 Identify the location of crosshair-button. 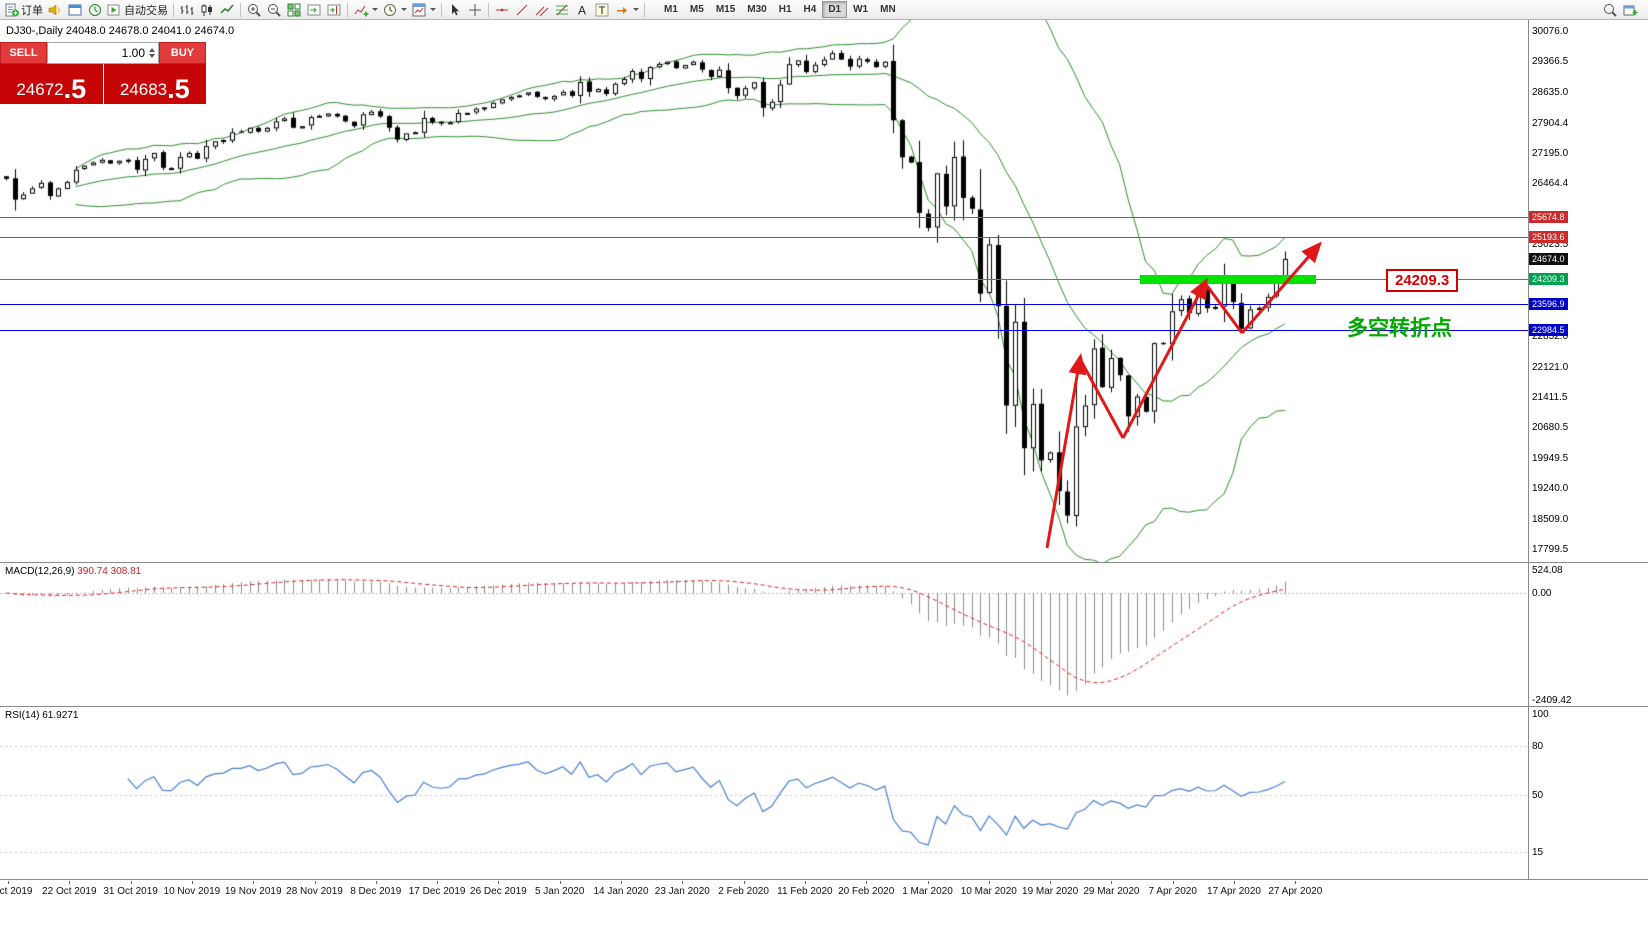
(475, 10).